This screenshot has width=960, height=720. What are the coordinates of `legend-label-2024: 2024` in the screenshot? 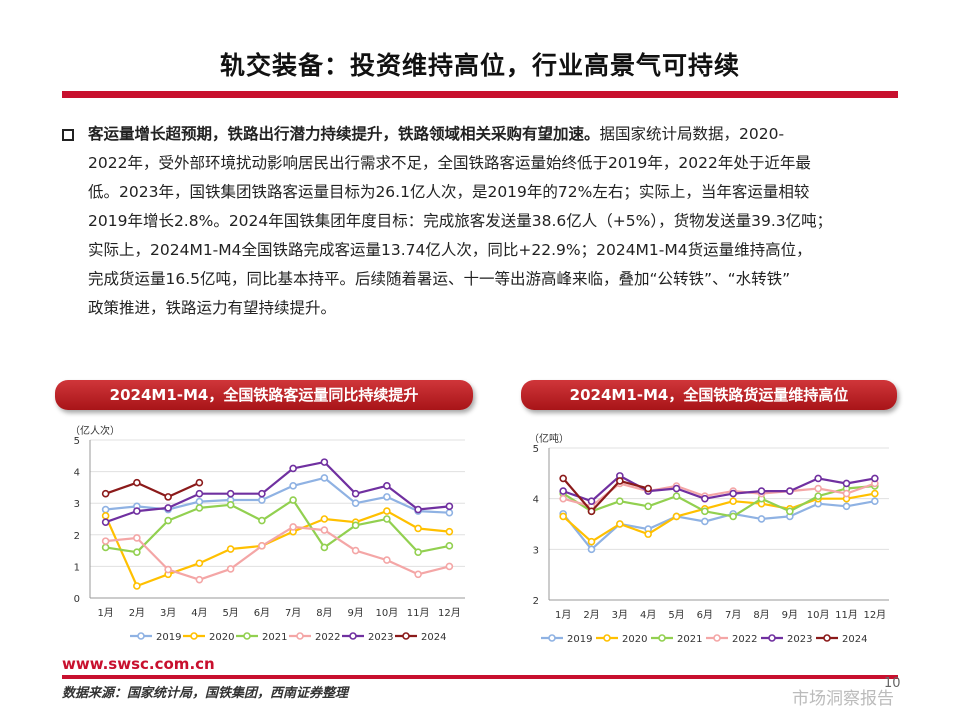 It's located at (854, 639).